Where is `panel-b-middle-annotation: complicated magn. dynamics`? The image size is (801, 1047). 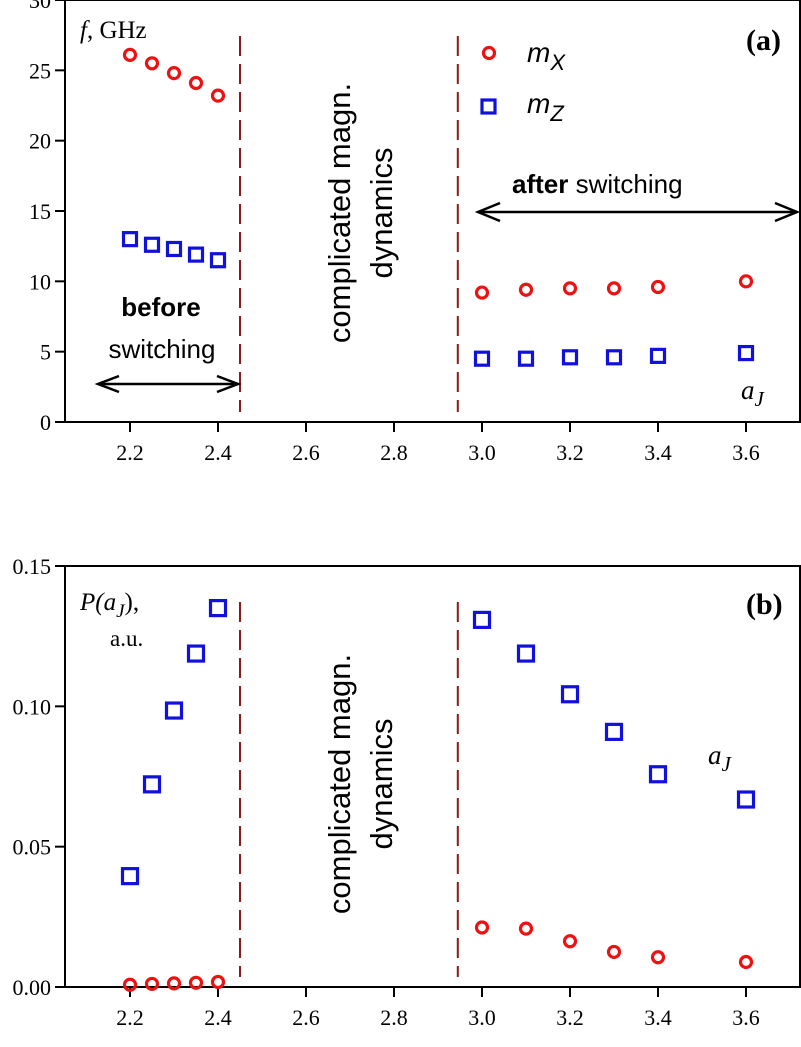 panel-b-middle-annotation: complicated magn. dynamics is located at coordinates (360, 784).